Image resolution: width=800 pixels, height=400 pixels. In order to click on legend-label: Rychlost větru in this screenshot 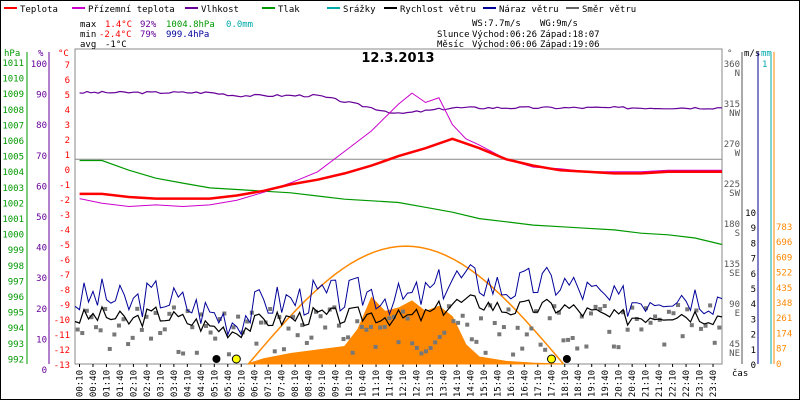, I will do `click(438, 10)`.